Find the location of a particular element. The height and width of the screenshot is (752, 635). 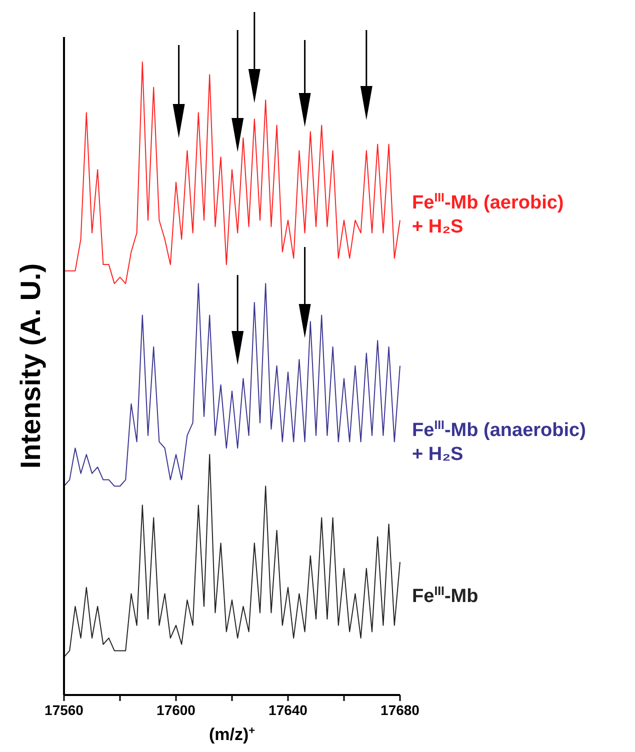

x-tick-label: 17680 is located at coordinates (400, 710).